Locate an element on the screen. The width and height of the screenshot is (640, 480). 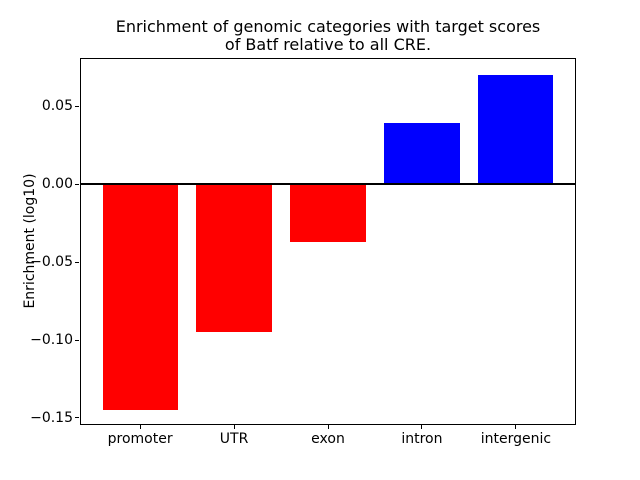
y-tick-label: −0.15 is located at coordinates (51, 417).